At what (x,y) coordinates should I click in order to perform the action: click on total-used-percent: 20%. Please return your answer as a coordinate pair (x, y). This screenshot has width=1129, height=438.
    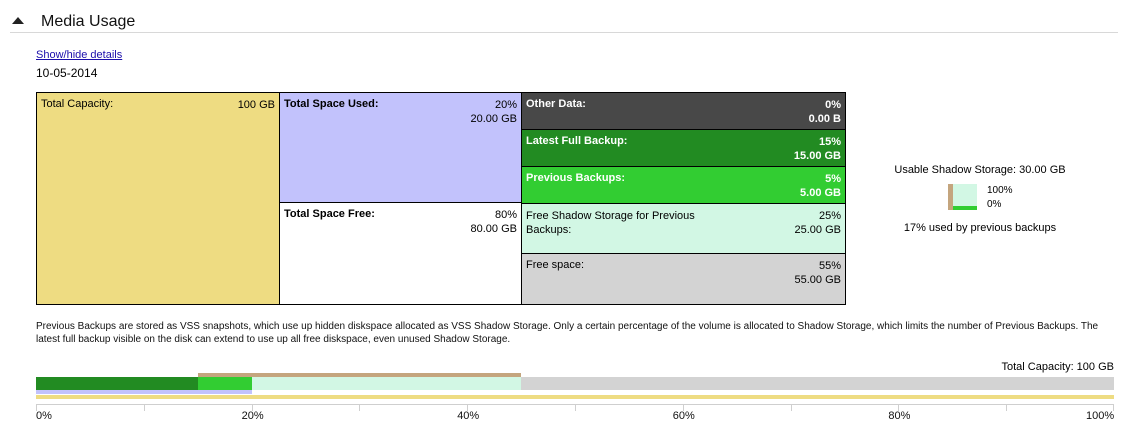
    Looking at the image, I should click on (505, 105).